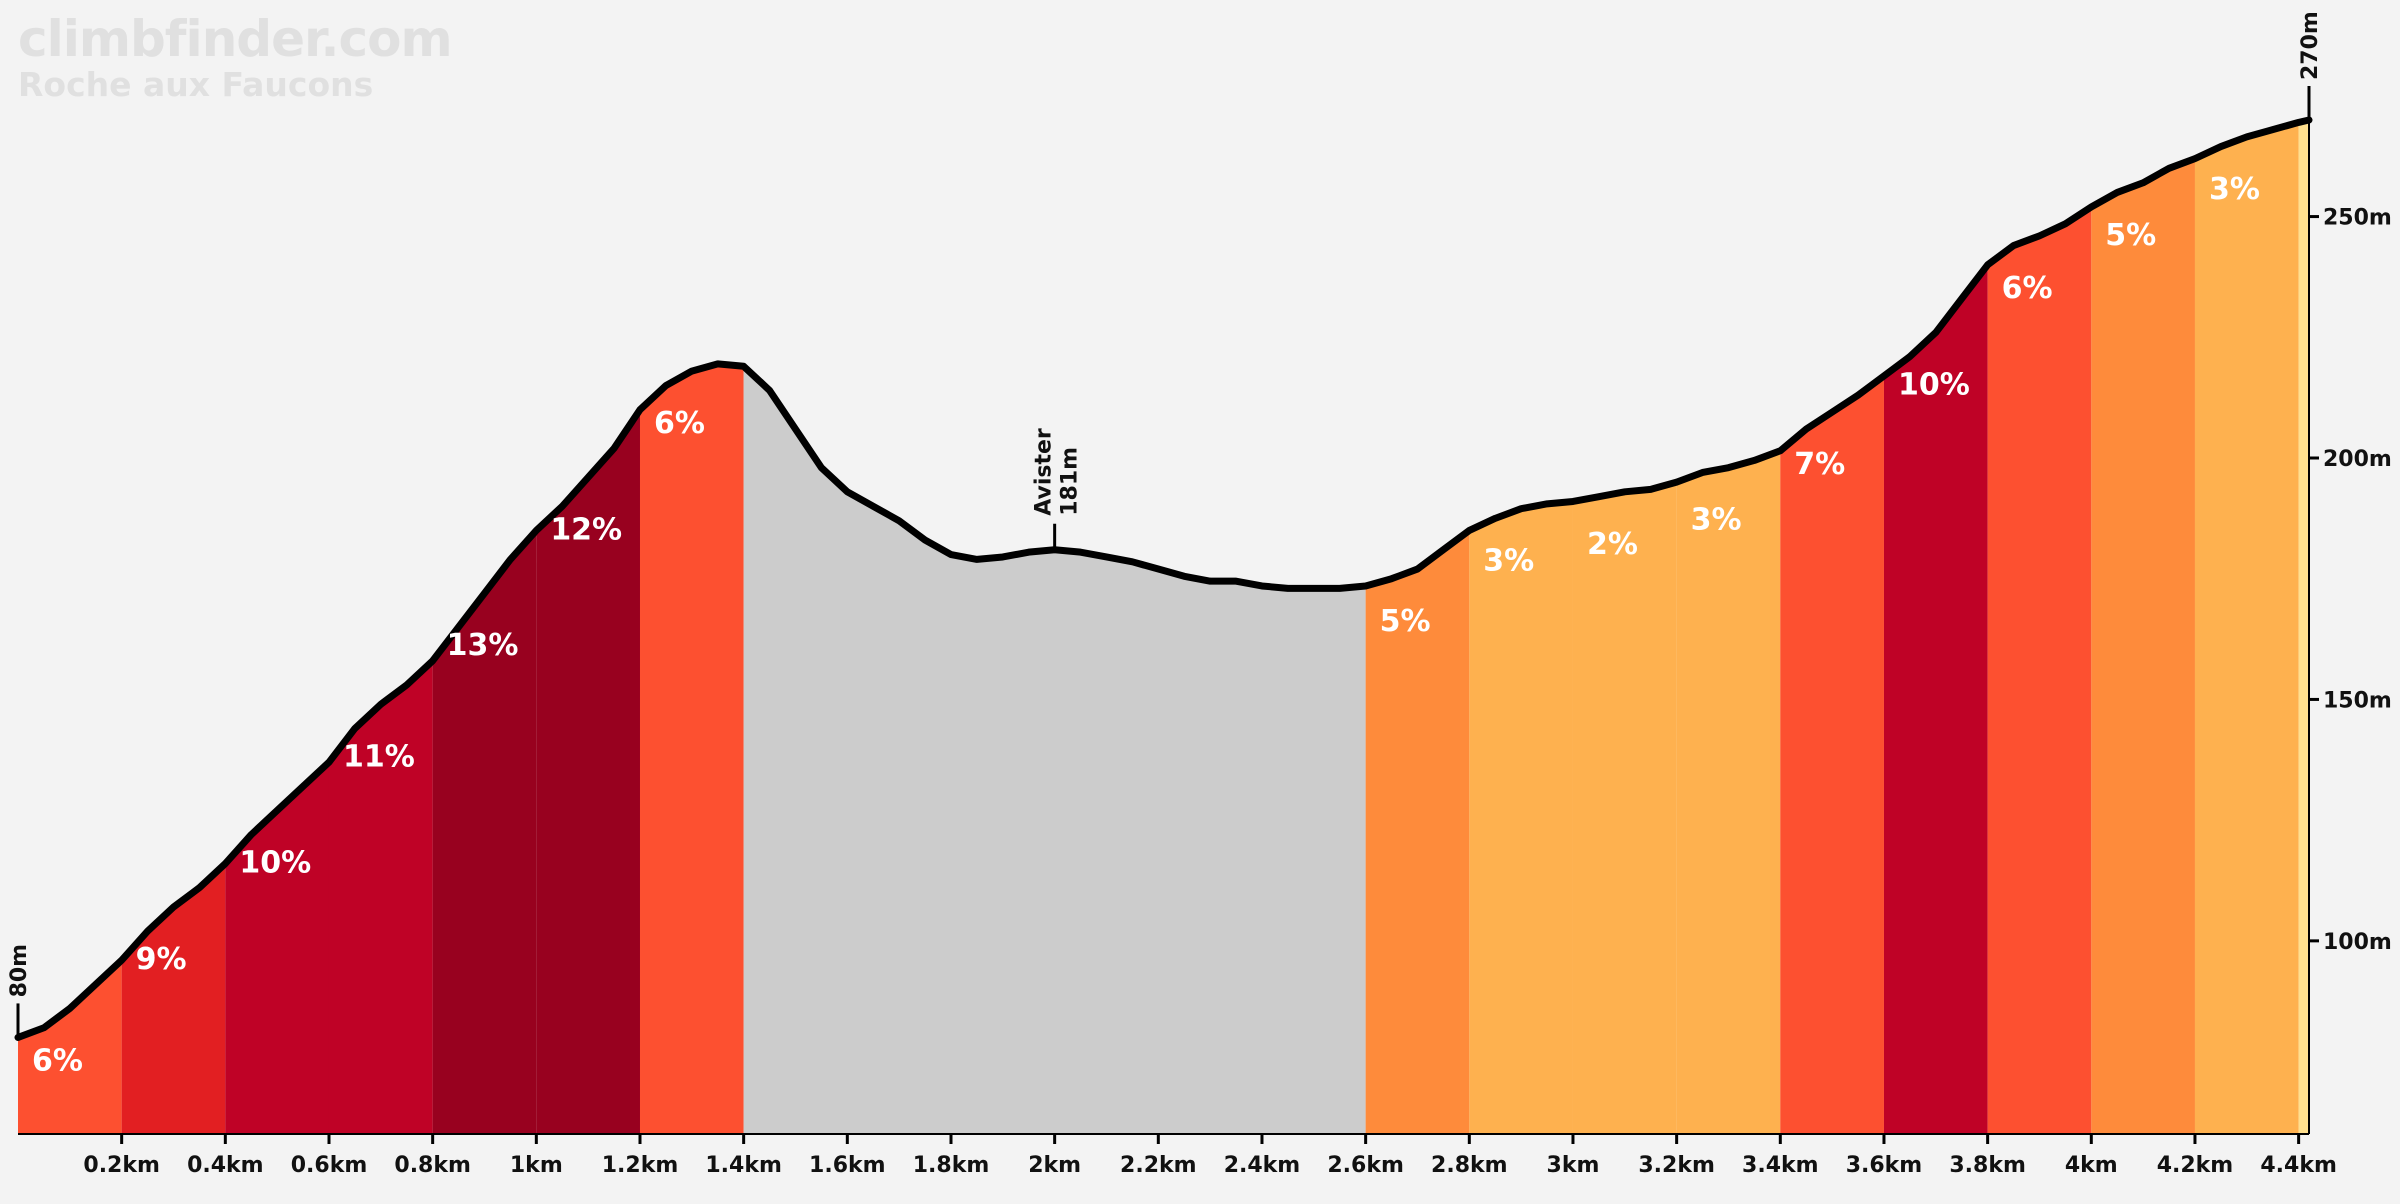  I want to click on x-tick-label-17: 3.6km, so click(1884, 1165).